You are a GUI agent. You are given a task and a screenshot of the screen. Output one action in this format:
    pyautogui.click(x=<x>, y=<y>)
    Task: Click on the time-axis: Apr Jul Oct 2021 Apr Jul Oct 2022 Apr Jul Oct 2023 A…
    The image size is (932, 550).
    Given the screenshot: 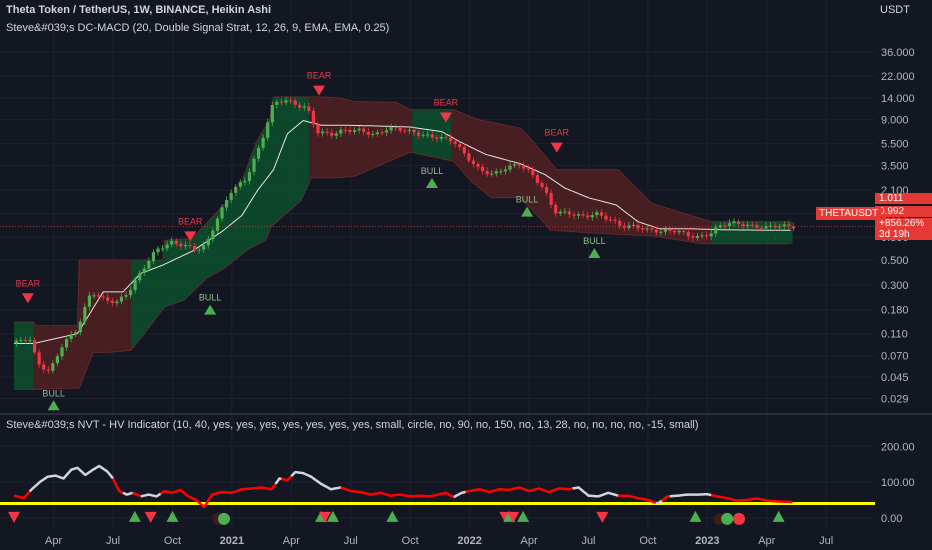 What is the action you would take?
    pyautogui.click(x=439, y=541)
    